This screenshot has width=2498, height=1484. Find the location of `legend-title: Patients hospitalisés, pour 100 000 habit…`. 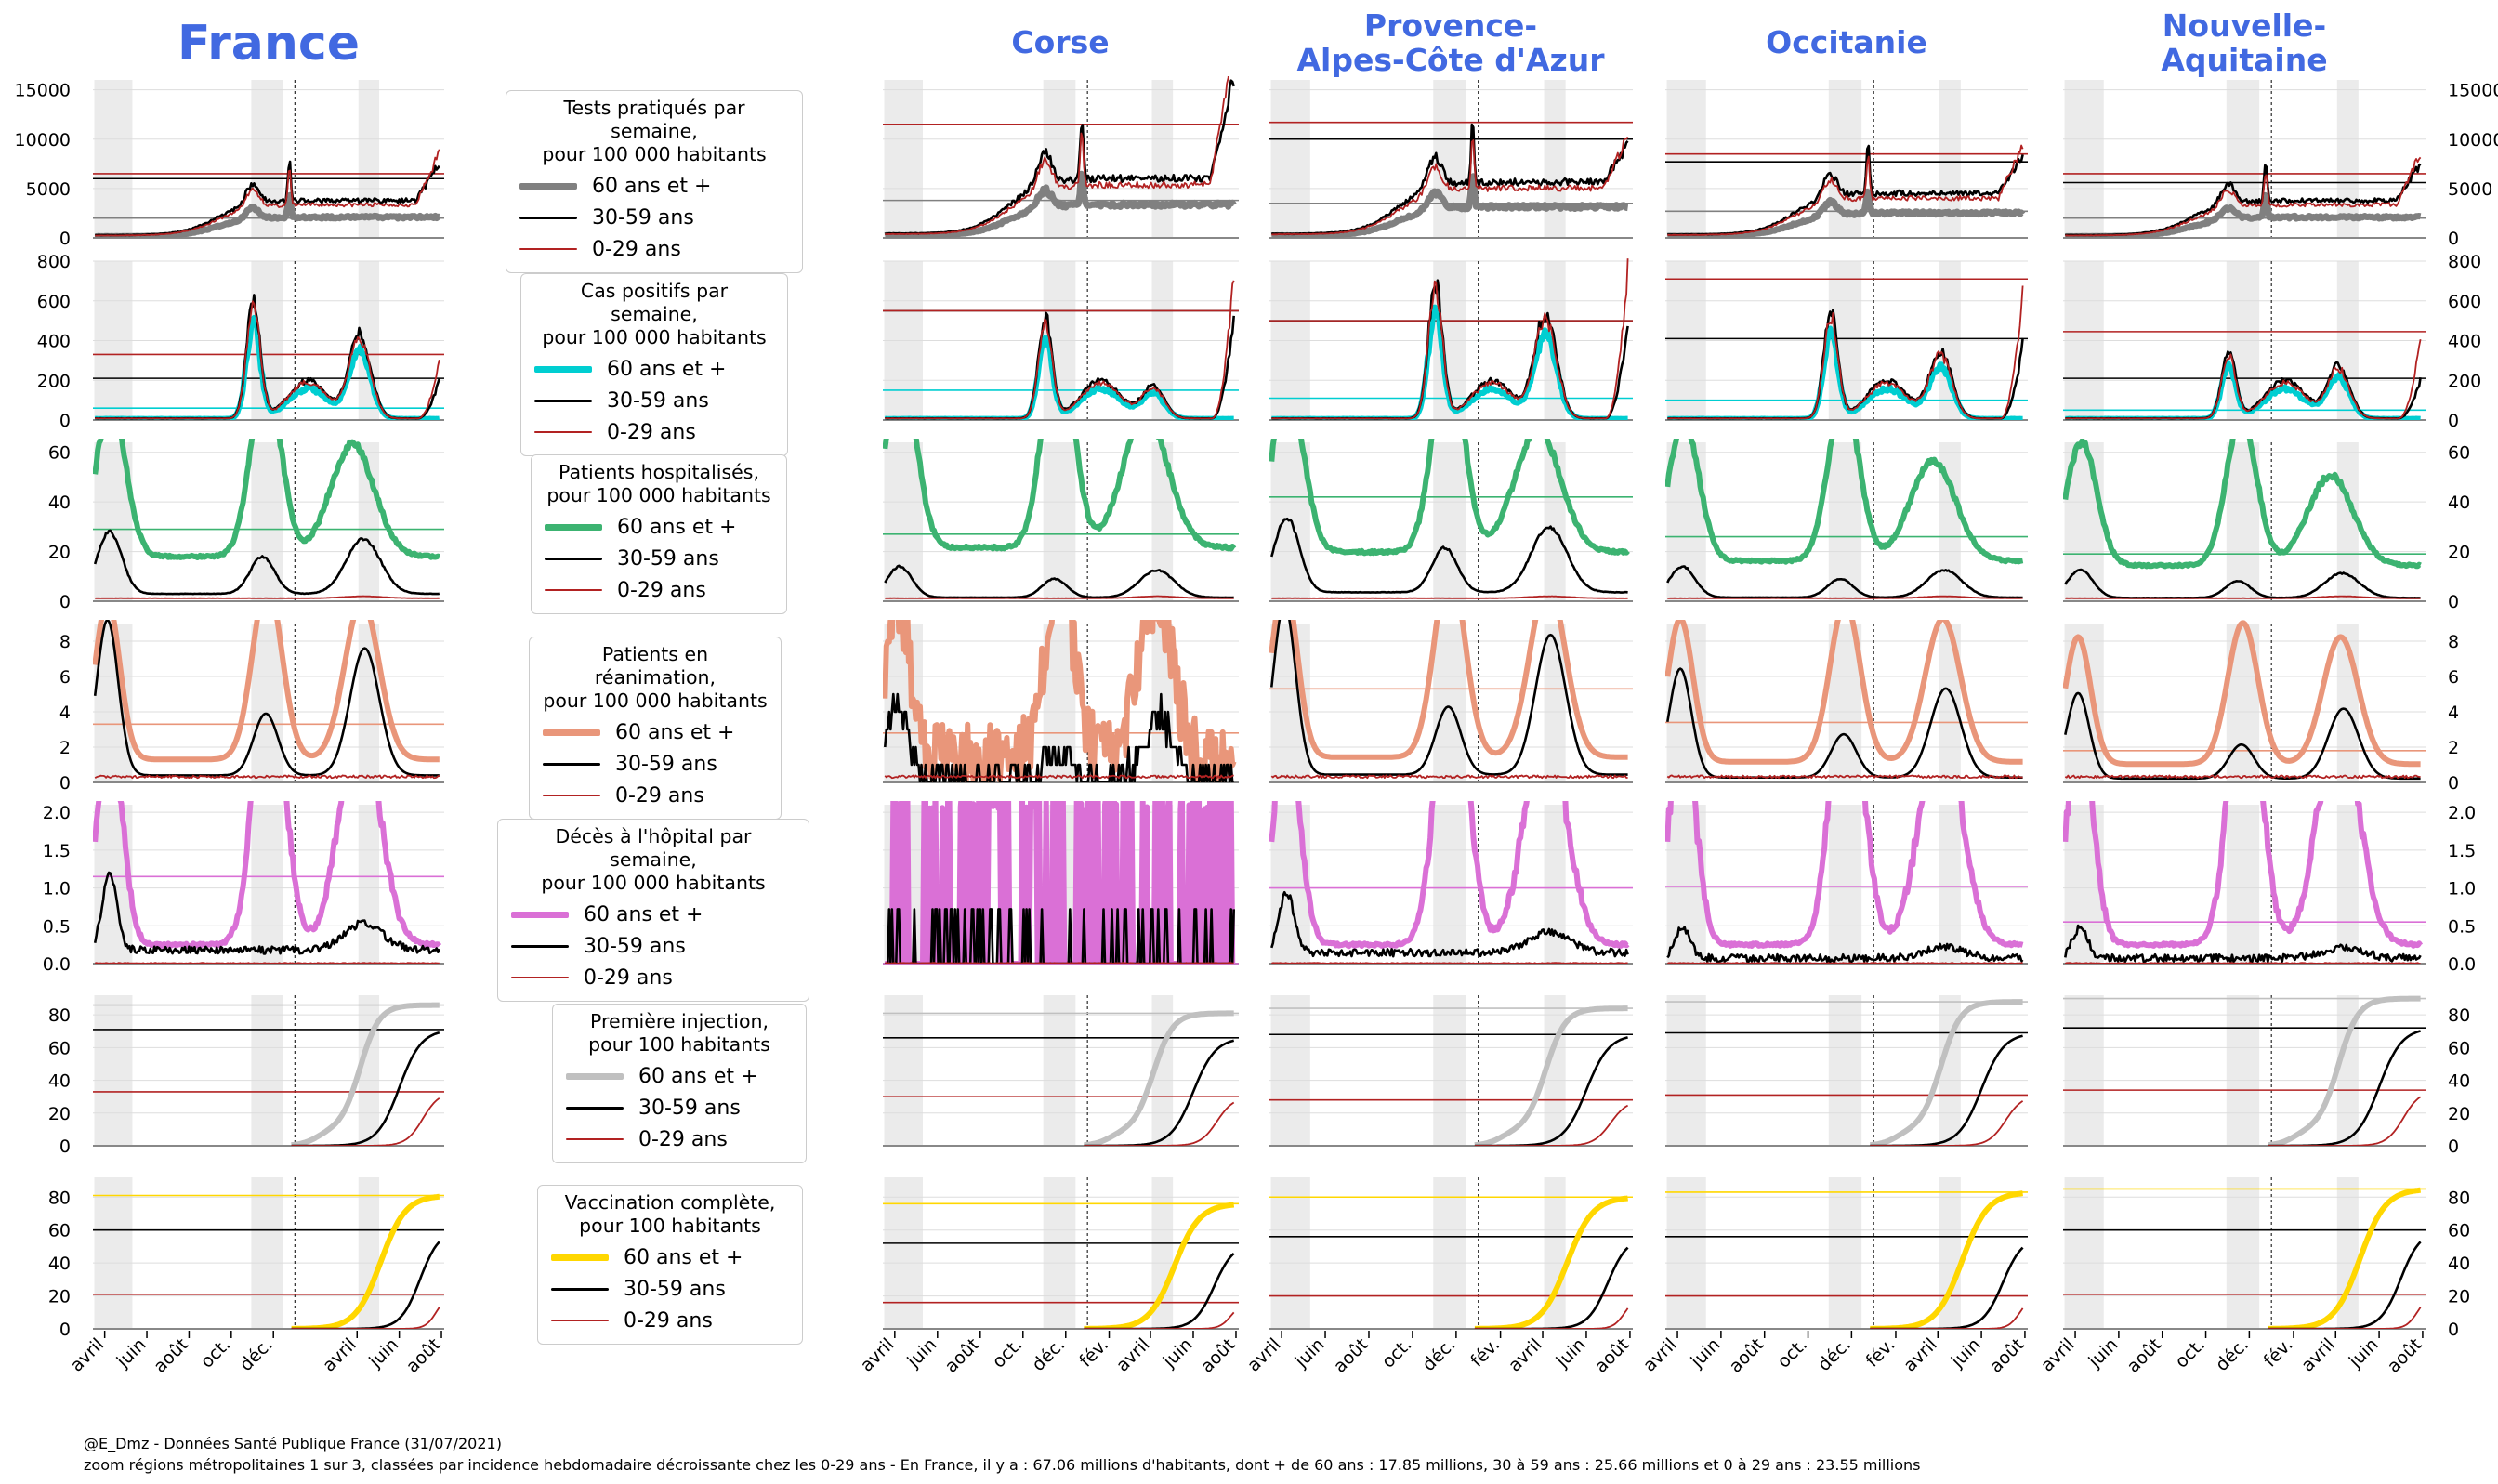

legend-title: Patients hospitalisés, pour 100 000 habit… is located at coordinates (659, 484).